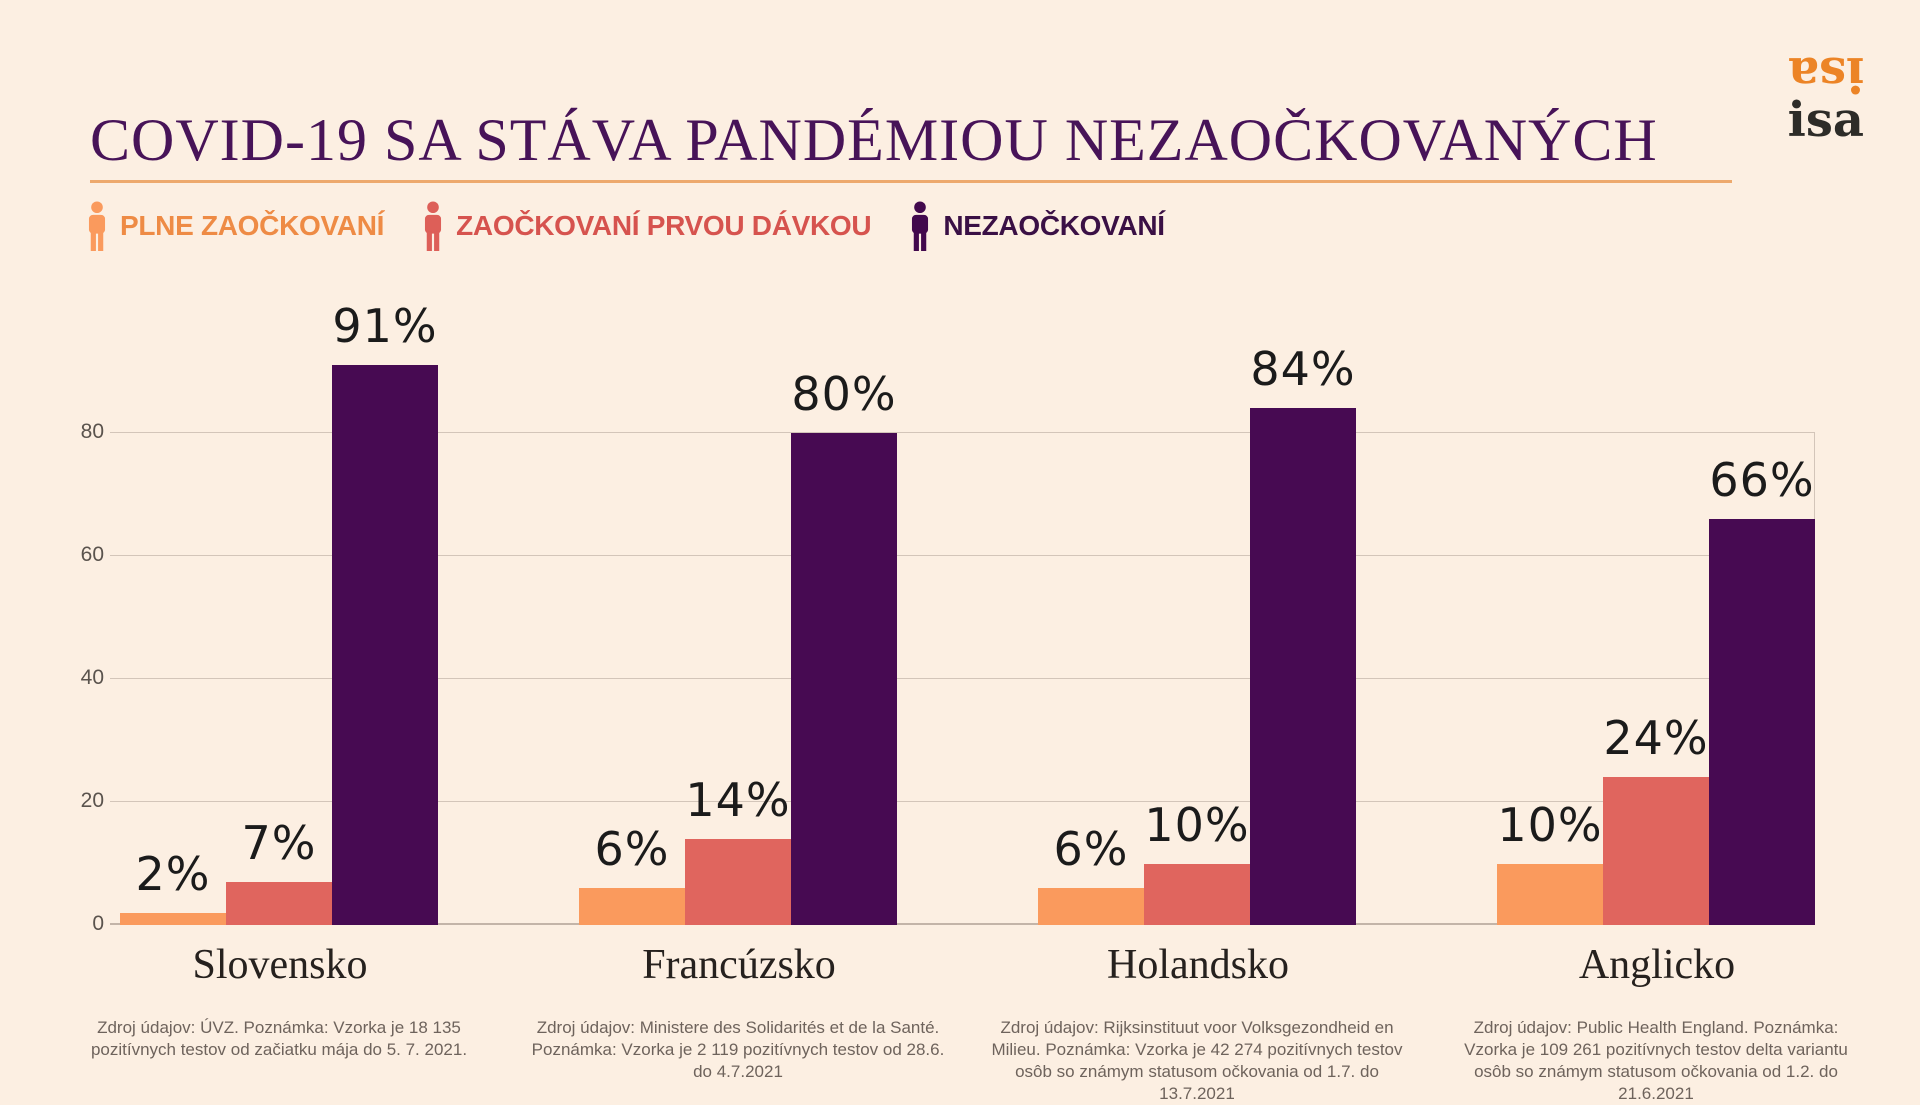 The image size is (1920, 1105). What do you see at coordinates (1054, 225) in the screenshot?
I see `legend-label: NEZAOČKOVANÍ` at bounding box center [1054, 225].